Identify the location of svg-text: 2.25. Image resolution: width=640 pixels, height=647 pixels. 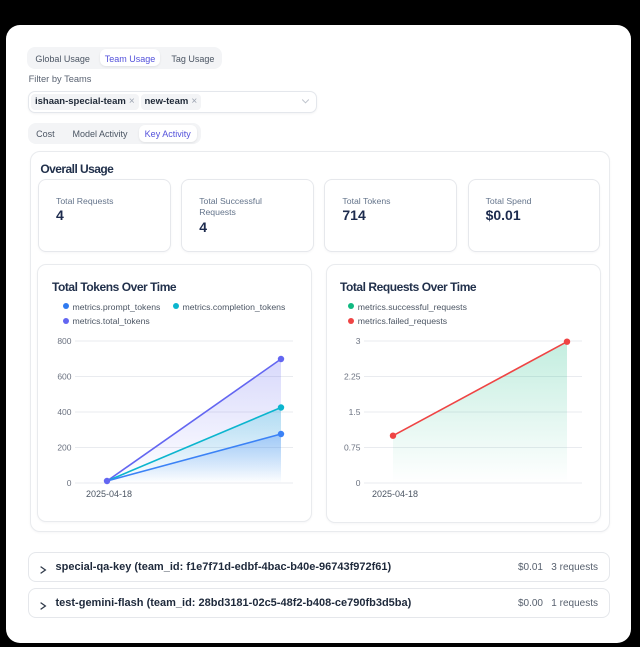
(352, 377).